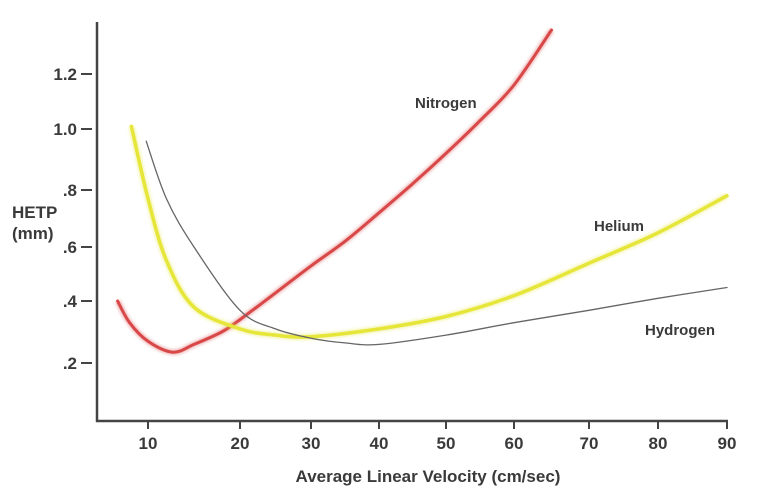 The image size is (768, 501). Describe the element at coordinates (70, 363) in the screenshot. I see `y-tick-label: .2` at that location.